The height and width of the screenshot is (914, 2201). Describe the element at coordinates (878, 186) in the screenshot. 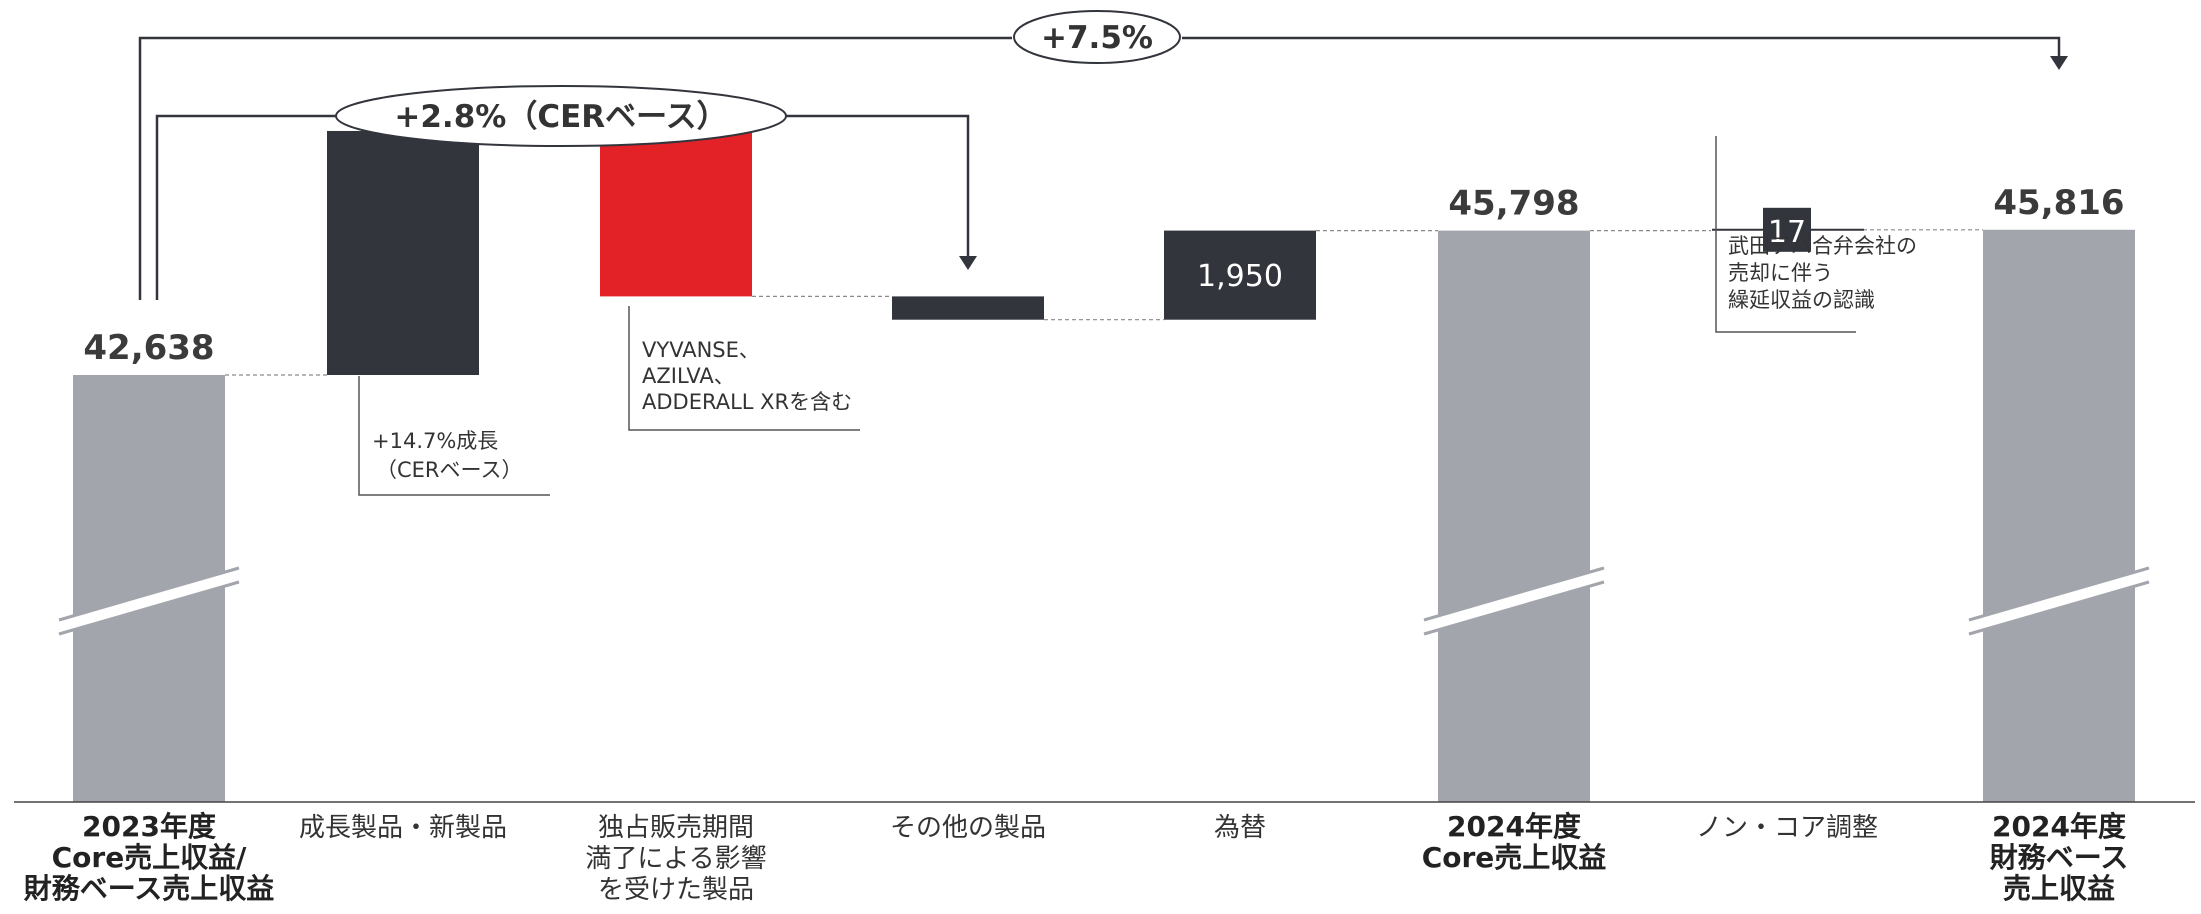

I see `arrow-cer-right` at that location.